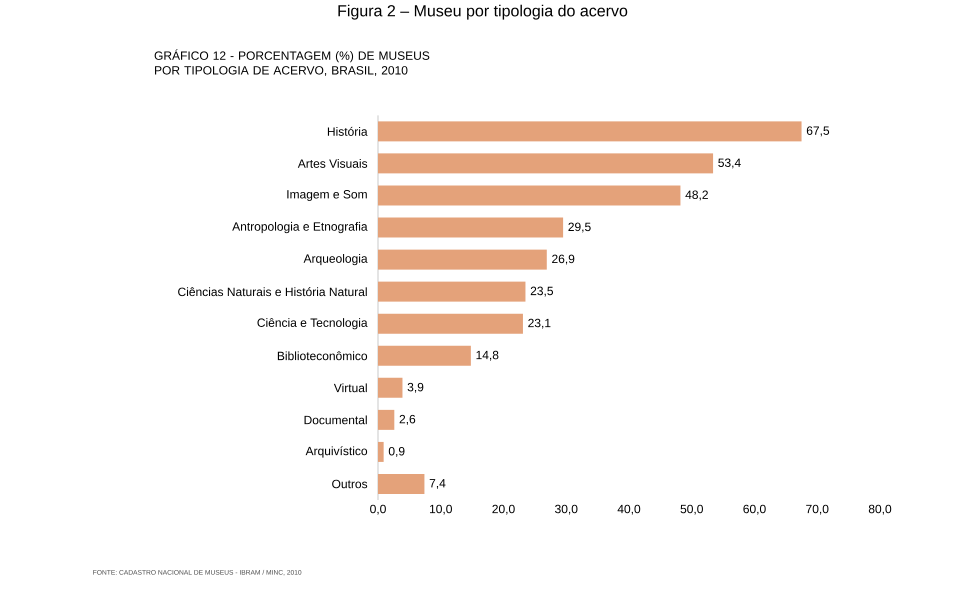 The height and width of the screenshot is (594, 965). Describe the element at coordinates (441, 509) in the screenshot. I see `x-tick-label: 10,0` at that location.